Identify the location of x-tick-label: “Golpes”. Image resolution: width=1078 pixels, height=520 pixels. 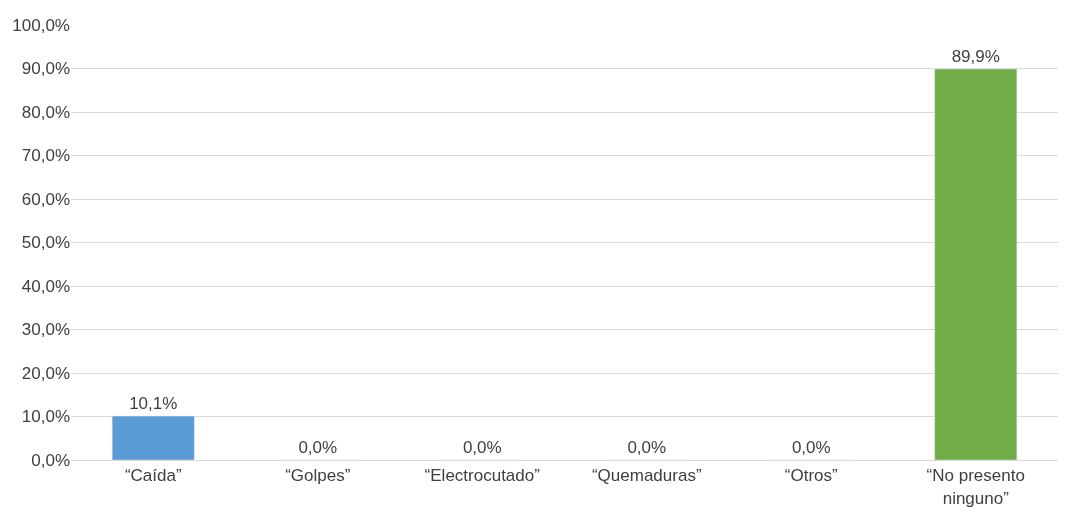
(318, 476).